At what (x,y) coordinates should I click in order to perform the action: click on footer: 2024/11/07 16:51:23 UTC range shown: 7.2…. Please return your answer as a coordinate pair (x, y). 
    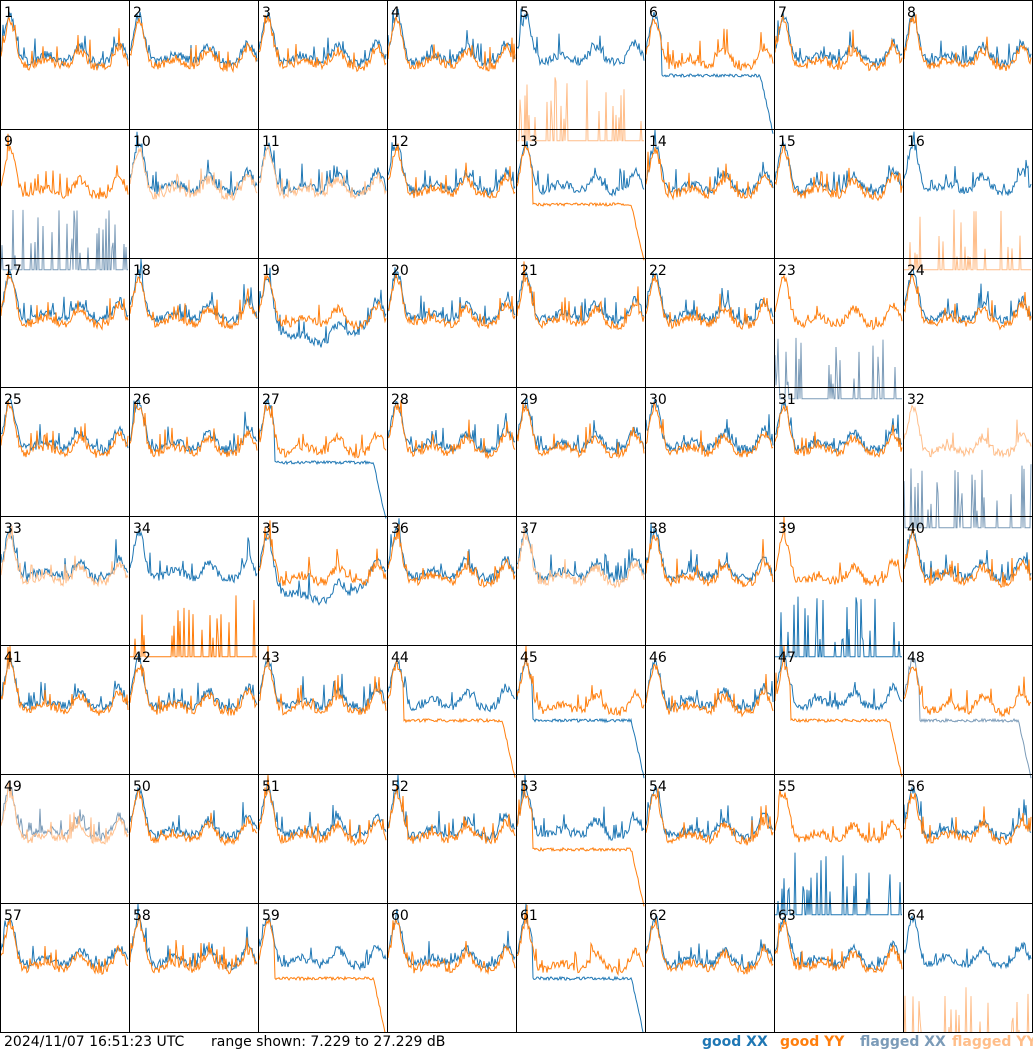
    Looking at the image, I should click on (516, 1043).